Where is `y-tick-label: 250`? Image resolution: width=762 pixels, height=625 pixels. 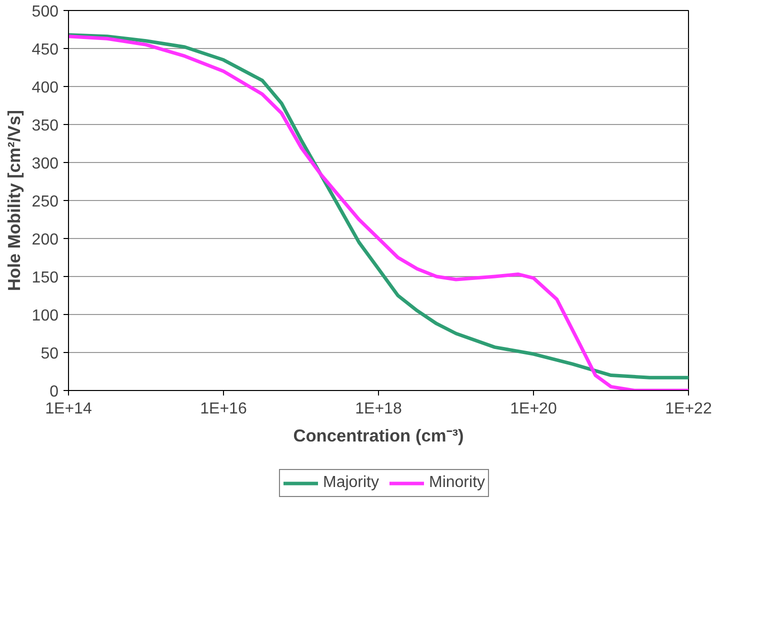
y-tick-label: 250 is located at coordinates (45, 202).